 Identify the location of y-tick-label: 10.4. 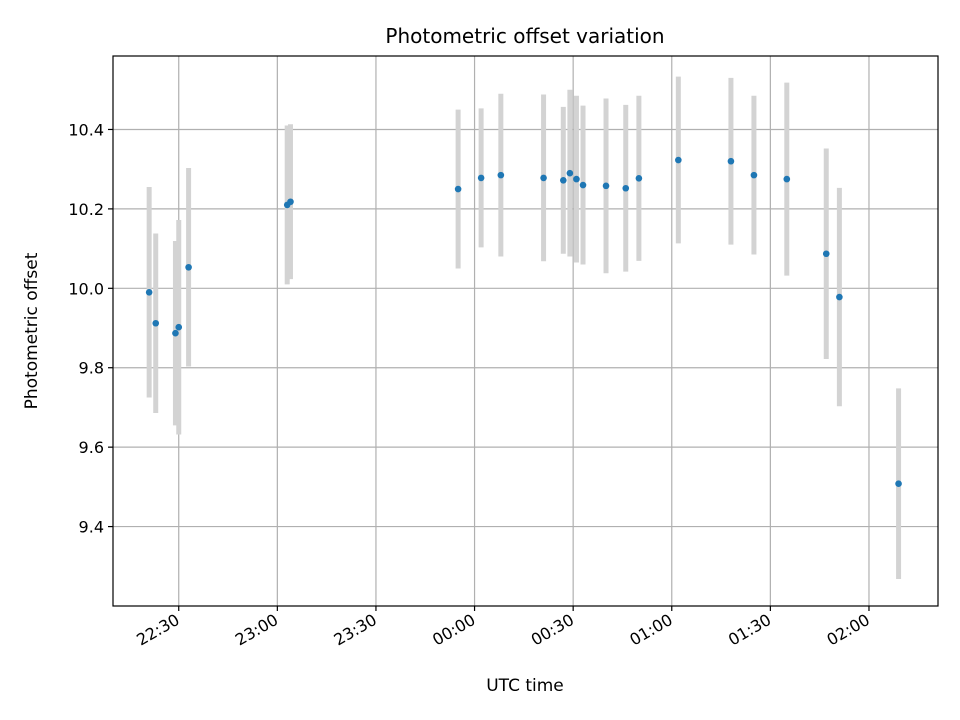
(86, 129).